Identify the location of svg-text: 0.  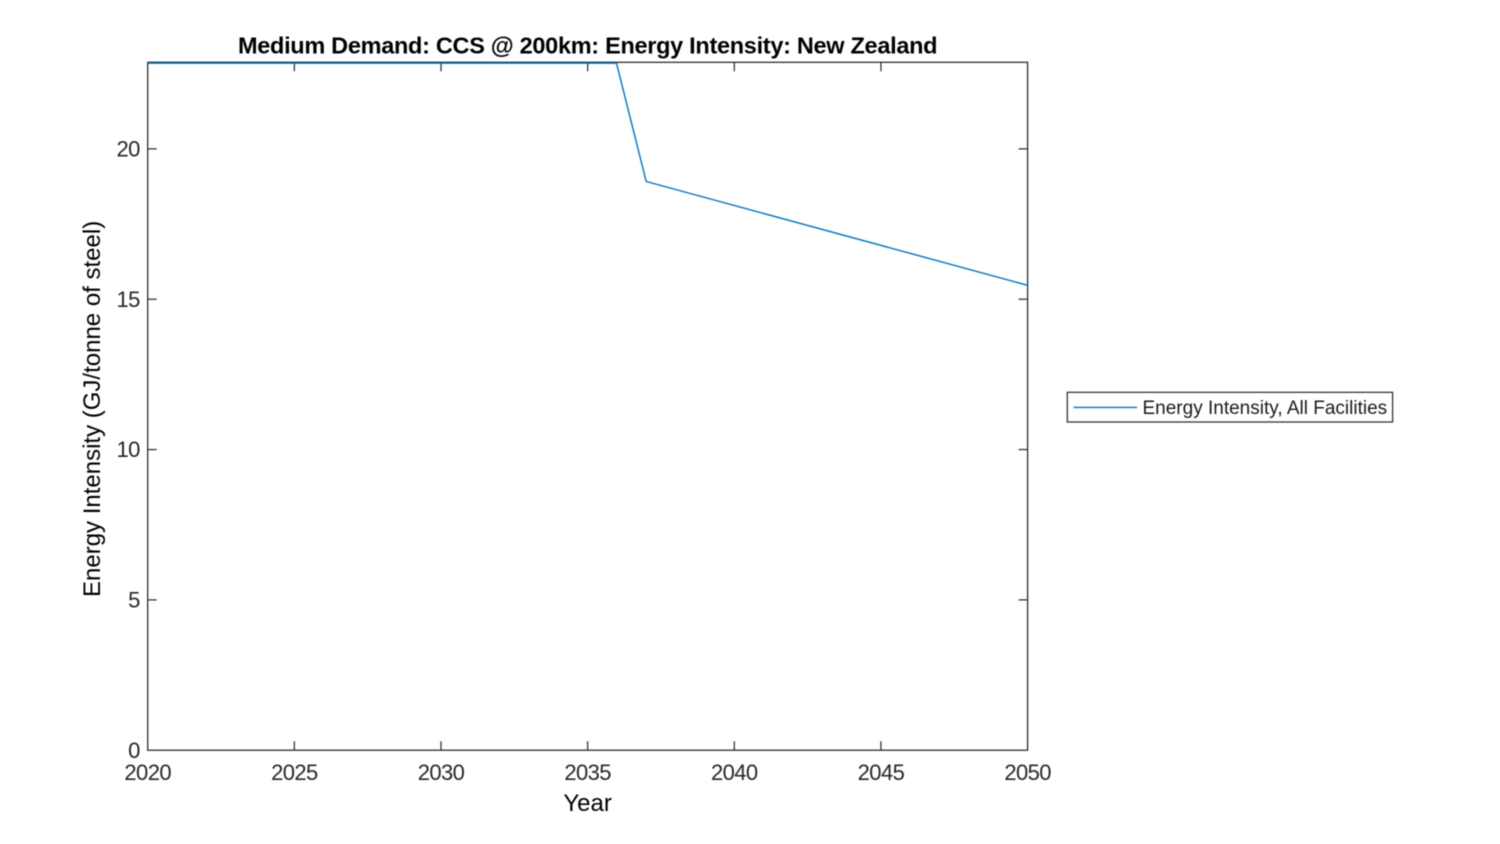
(134, 750).